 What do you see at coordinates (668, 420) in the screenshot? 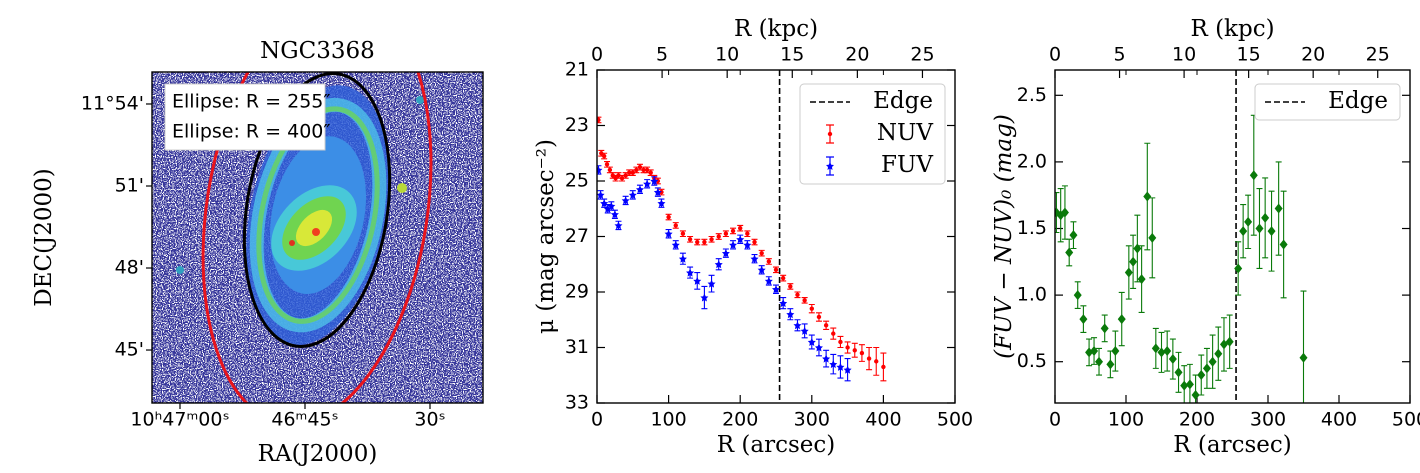
I see `x-tick-label: 100` at bounding box center [668, 420].